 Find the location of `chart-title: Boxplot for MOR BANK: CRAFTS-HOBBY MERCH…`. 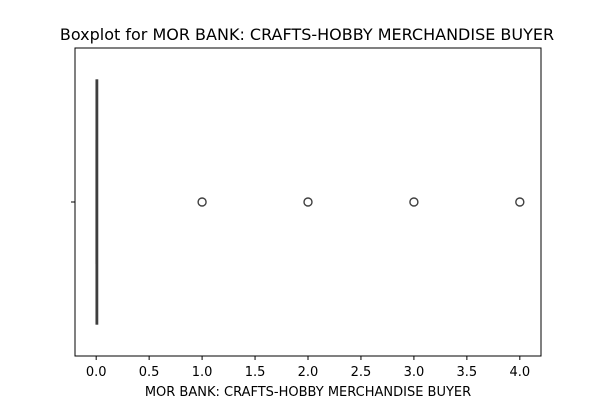

chart-title: Boxplot for MOR BANK: CRAFTS-HOBBY MERCH… is located at coordinates (307, 34).